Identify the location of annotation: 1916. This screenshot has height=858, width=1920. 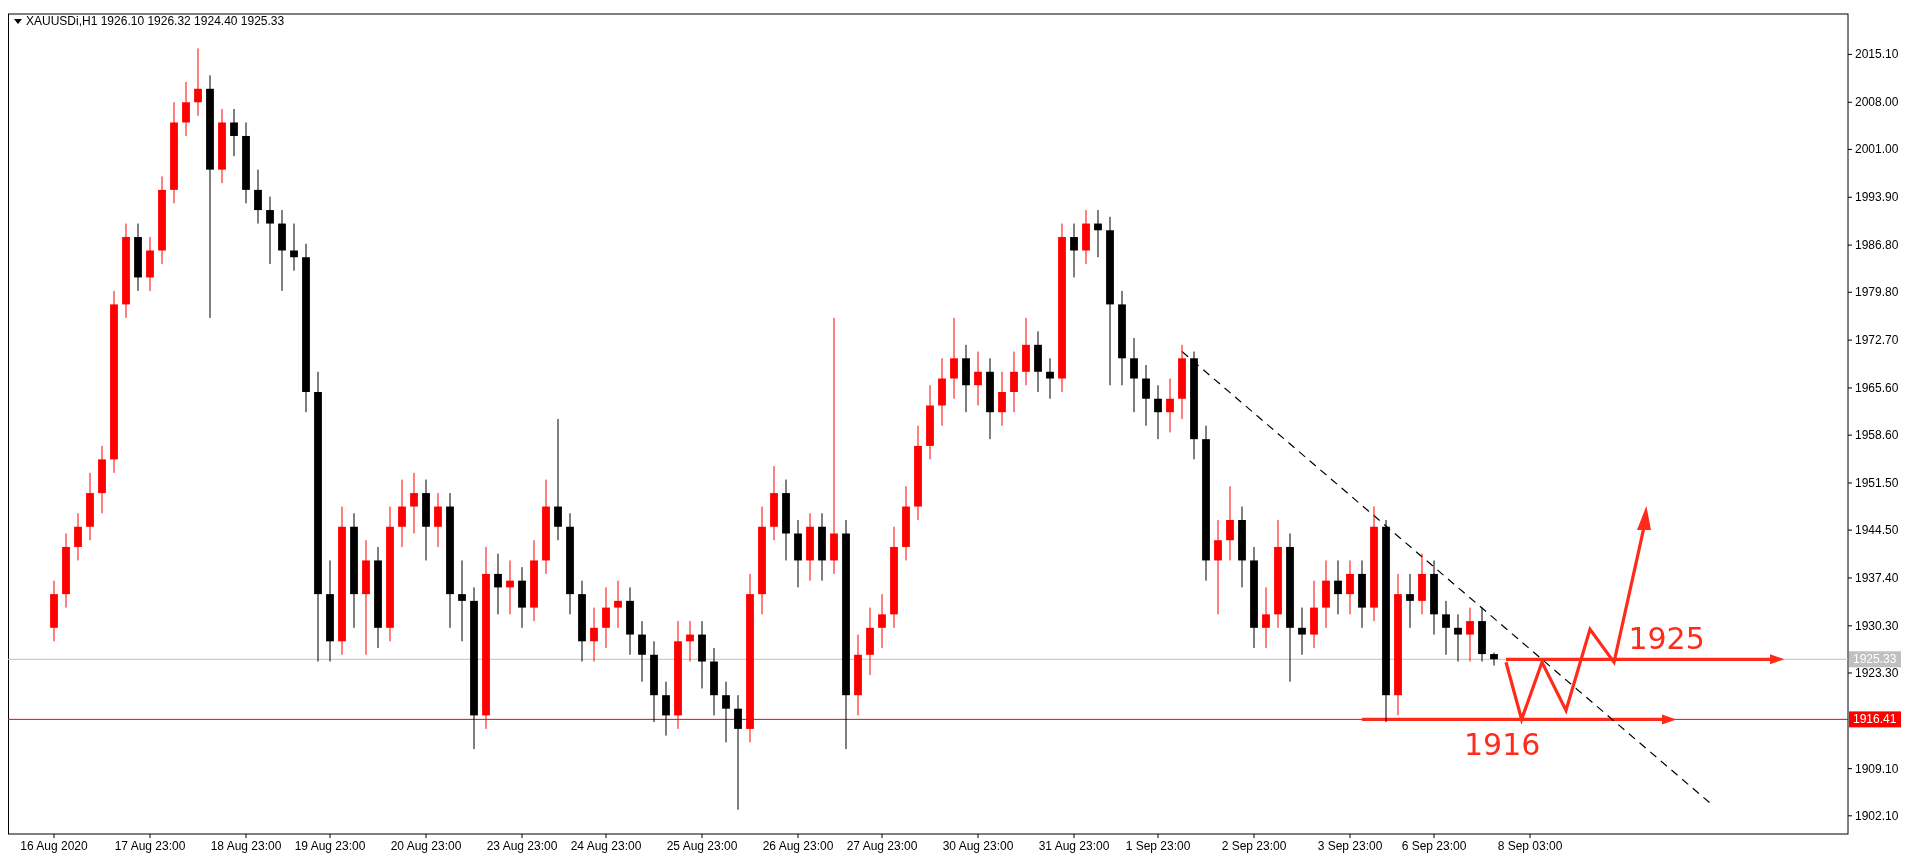
(1502, 745).